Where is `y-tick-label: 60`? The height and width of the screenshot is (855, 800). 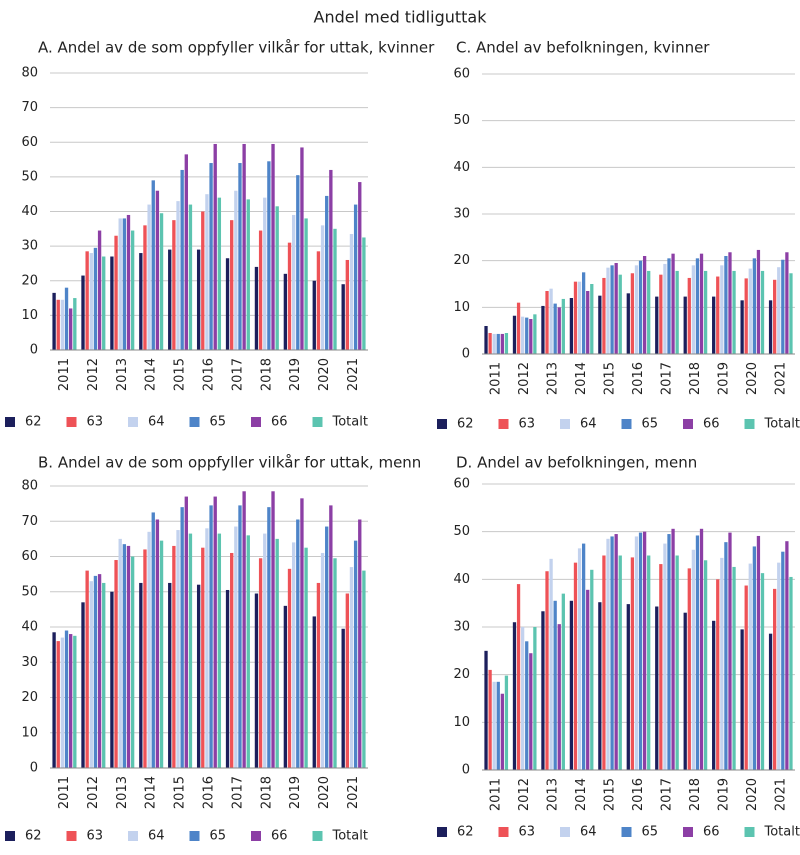
y-tick-label: 60 is located at coordinates (461, 484).